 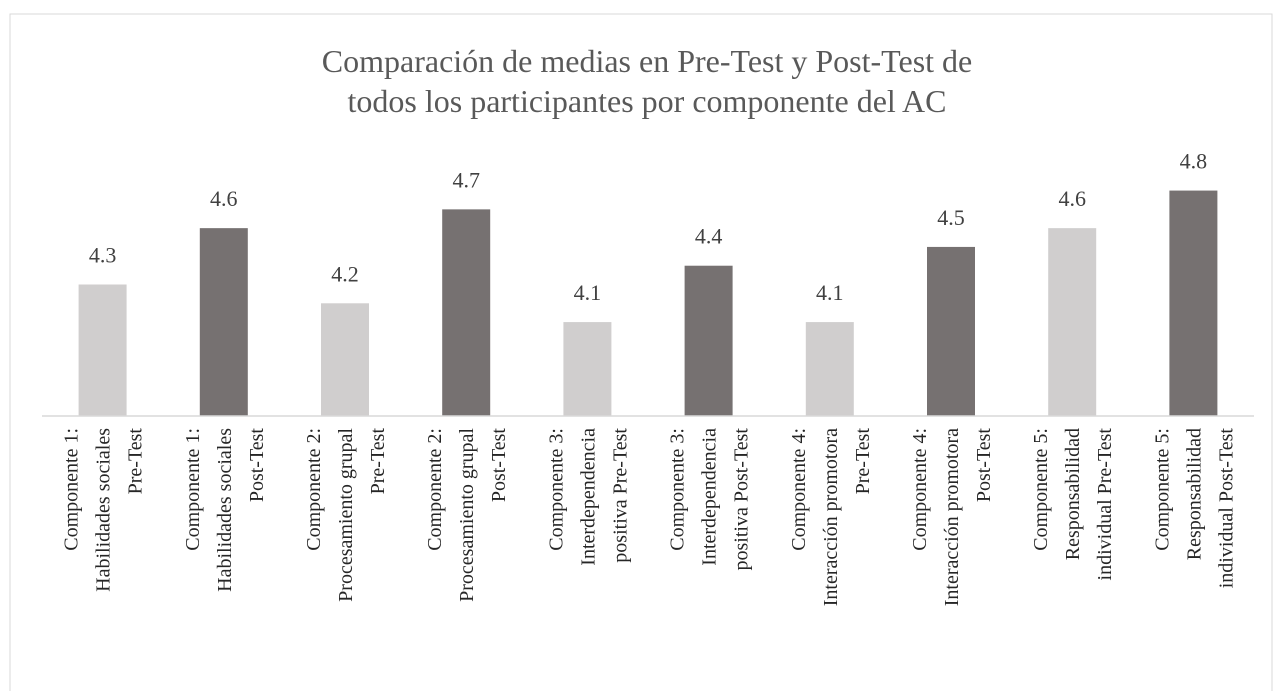 I want to click on x-tick-label: individual Post-Test, so click(x=1226, y=508).